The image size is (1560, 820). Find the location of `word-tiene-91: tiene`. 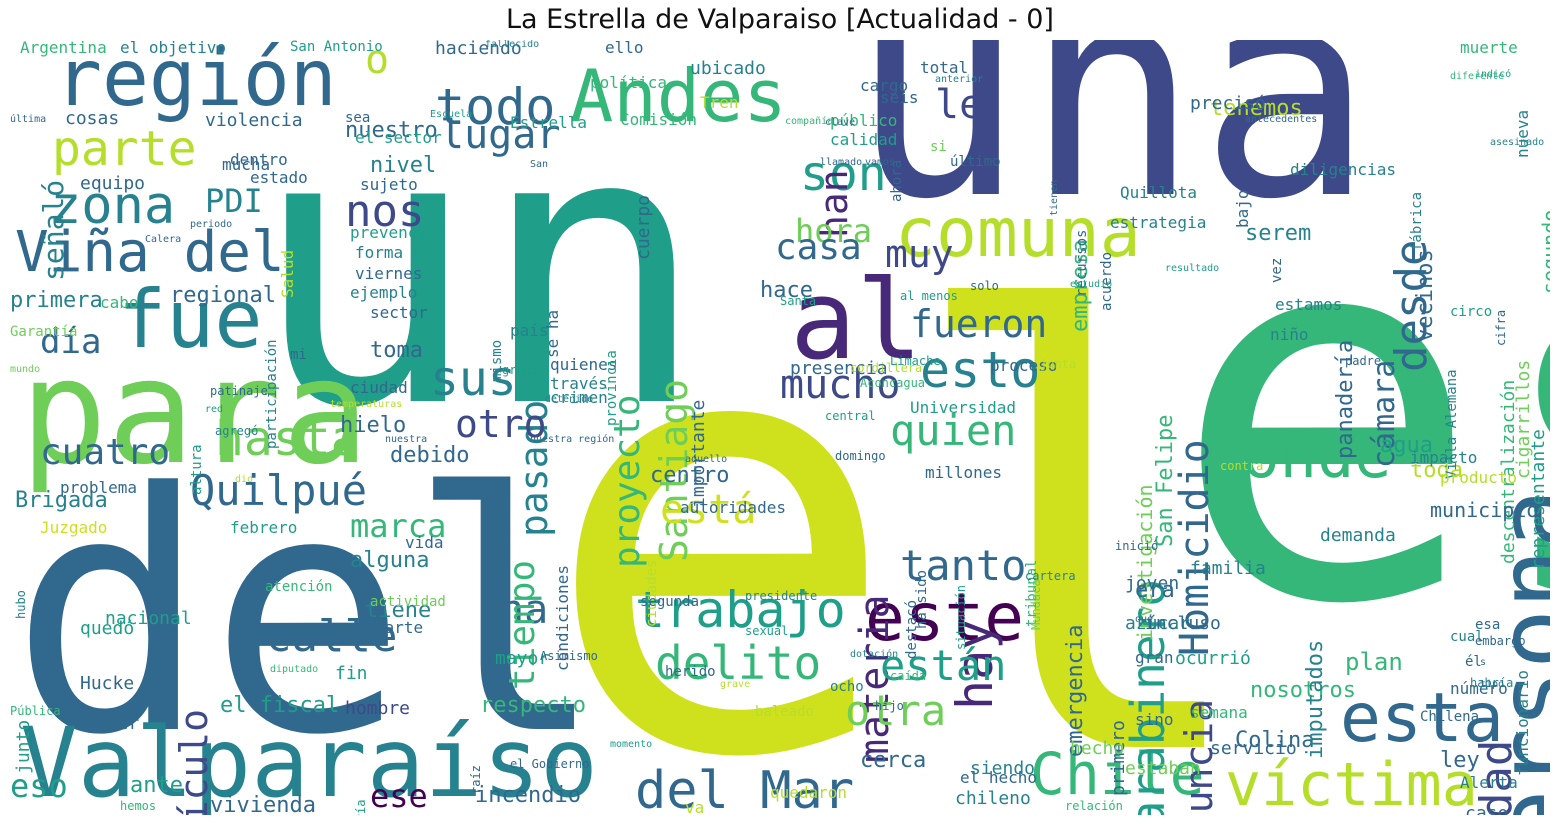

word-tiene-91: tiene is located at coordinates (398, 610).